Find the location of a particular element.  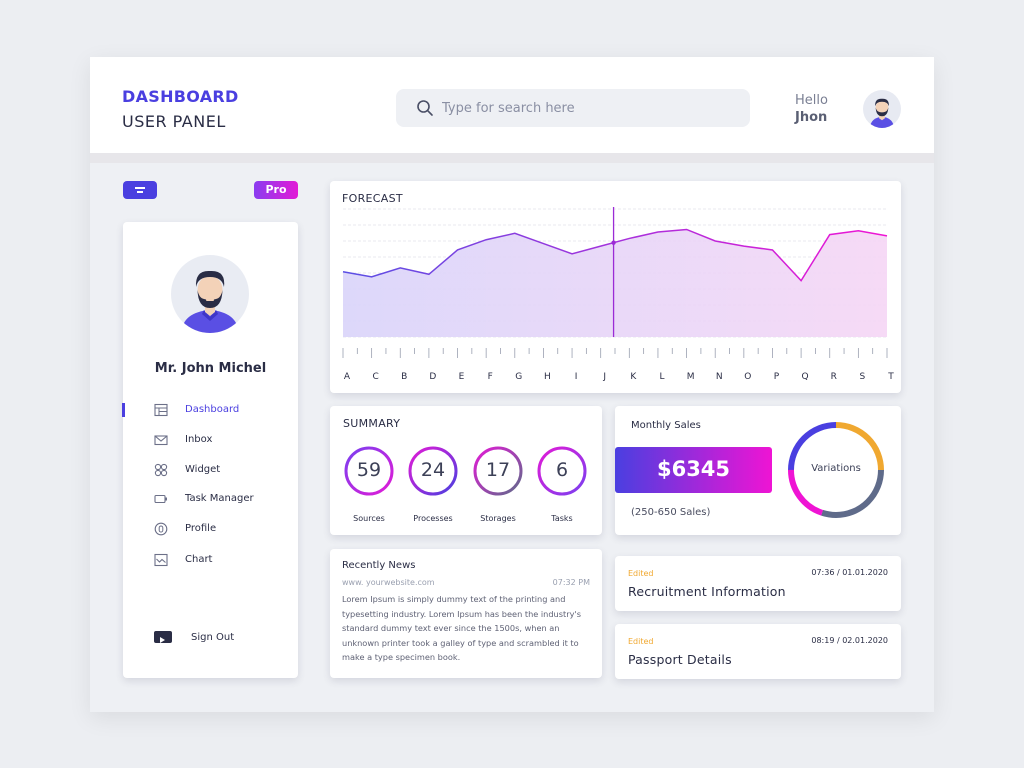

stat-ring-storages: 17 is located at coordinates (498, 471).